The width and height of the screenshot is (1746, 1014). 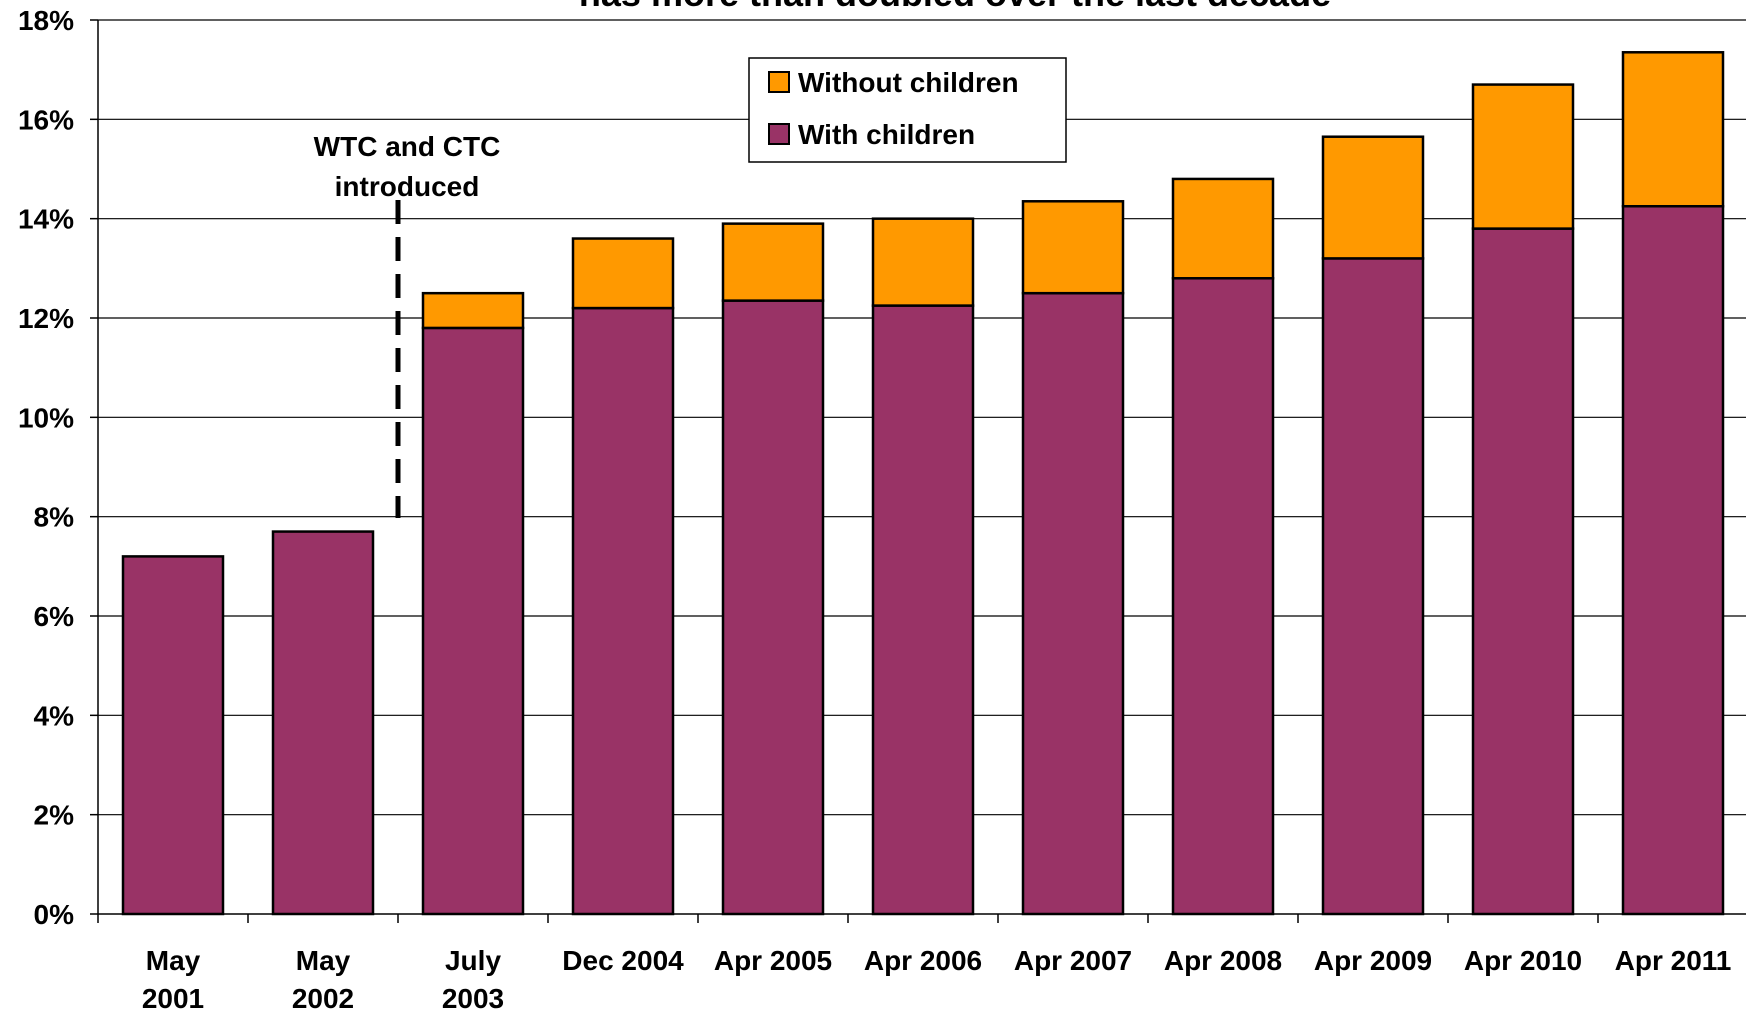 I want to click on x-tick-label: May 2002, so click(x=323, y=979).